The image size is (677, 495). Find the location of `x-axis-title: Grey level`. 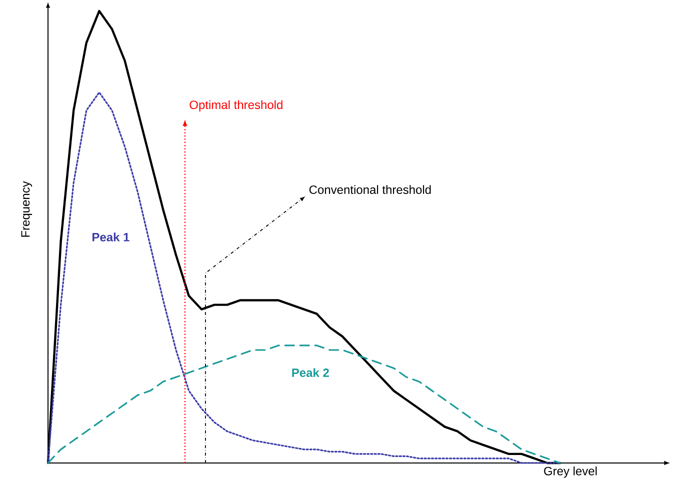

x-axis-title: Grey level is located at coordinates (570, 472).